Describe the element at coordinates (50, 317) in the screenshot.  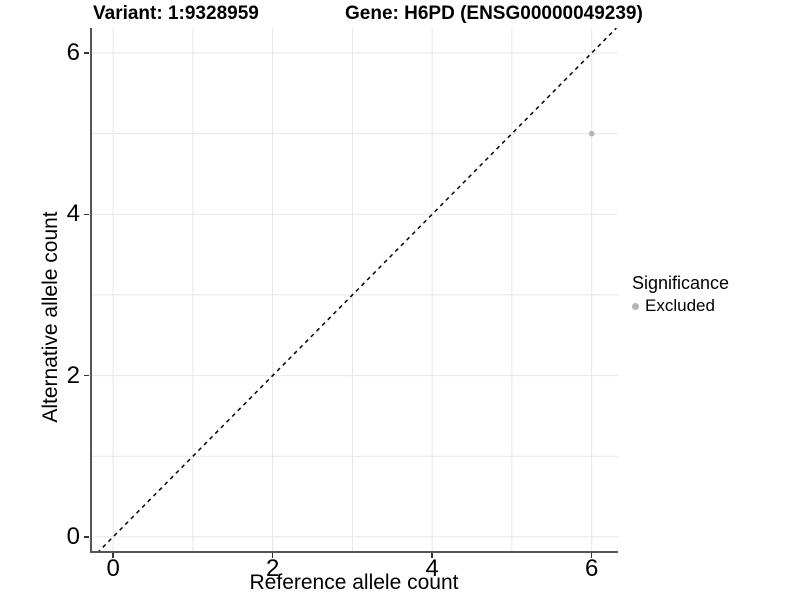
I see `y-axis-title: Alternative allele count` at that location.